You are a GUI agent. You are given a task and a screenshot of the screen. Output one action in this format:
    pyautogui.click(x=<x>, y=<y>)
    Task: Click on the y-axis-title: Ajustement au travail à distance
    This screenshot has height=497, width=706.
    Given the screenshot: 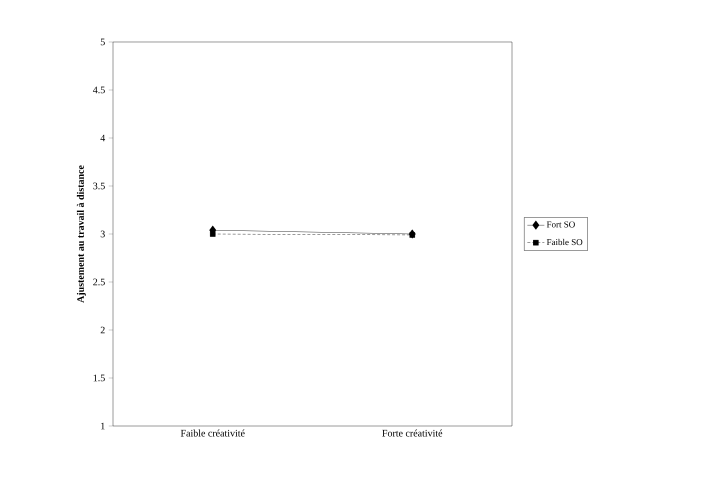 What is the action you would take?
    pyautogui.click(x=81, y=234)
    